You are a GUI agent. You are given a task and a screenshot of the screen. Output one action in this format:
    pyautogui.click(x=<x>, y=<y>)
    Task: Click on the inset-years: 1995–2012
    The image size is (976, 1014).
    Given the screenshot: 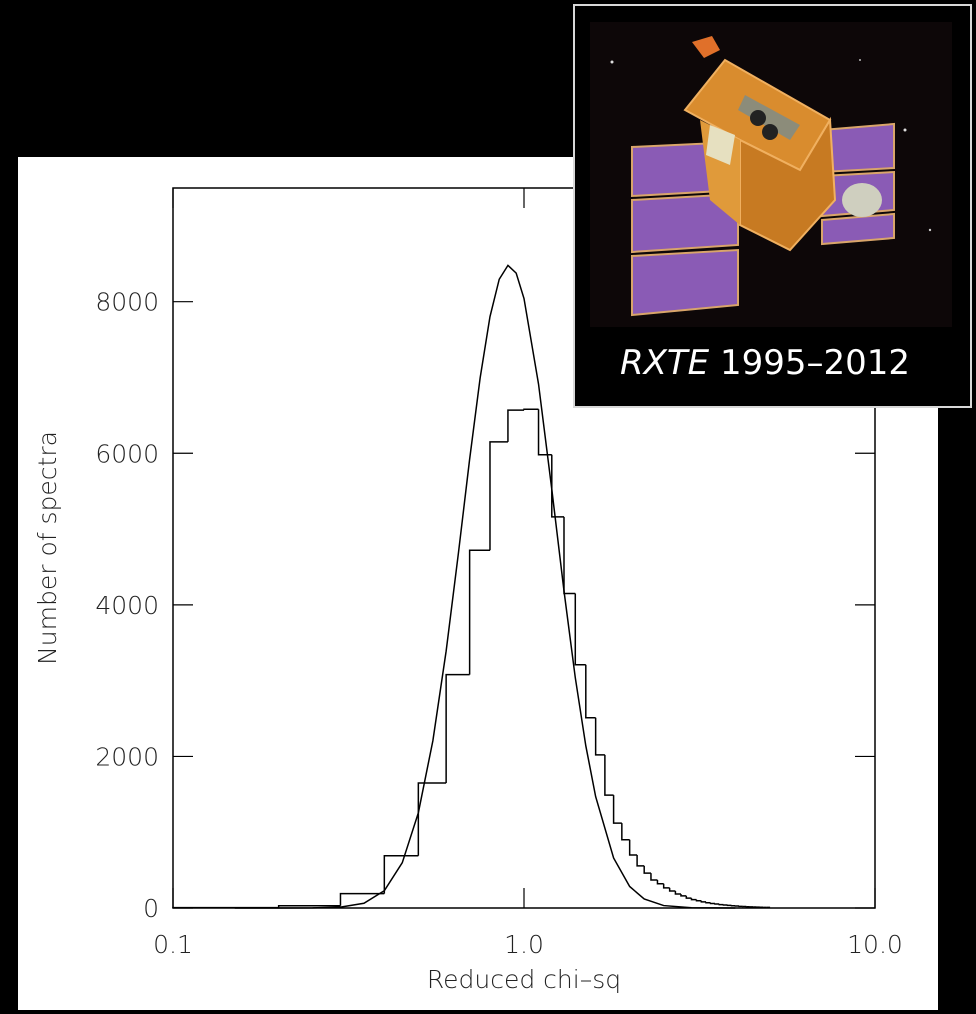 What is the action you would take?
    pyautogui.click(x=815, y=363)
    